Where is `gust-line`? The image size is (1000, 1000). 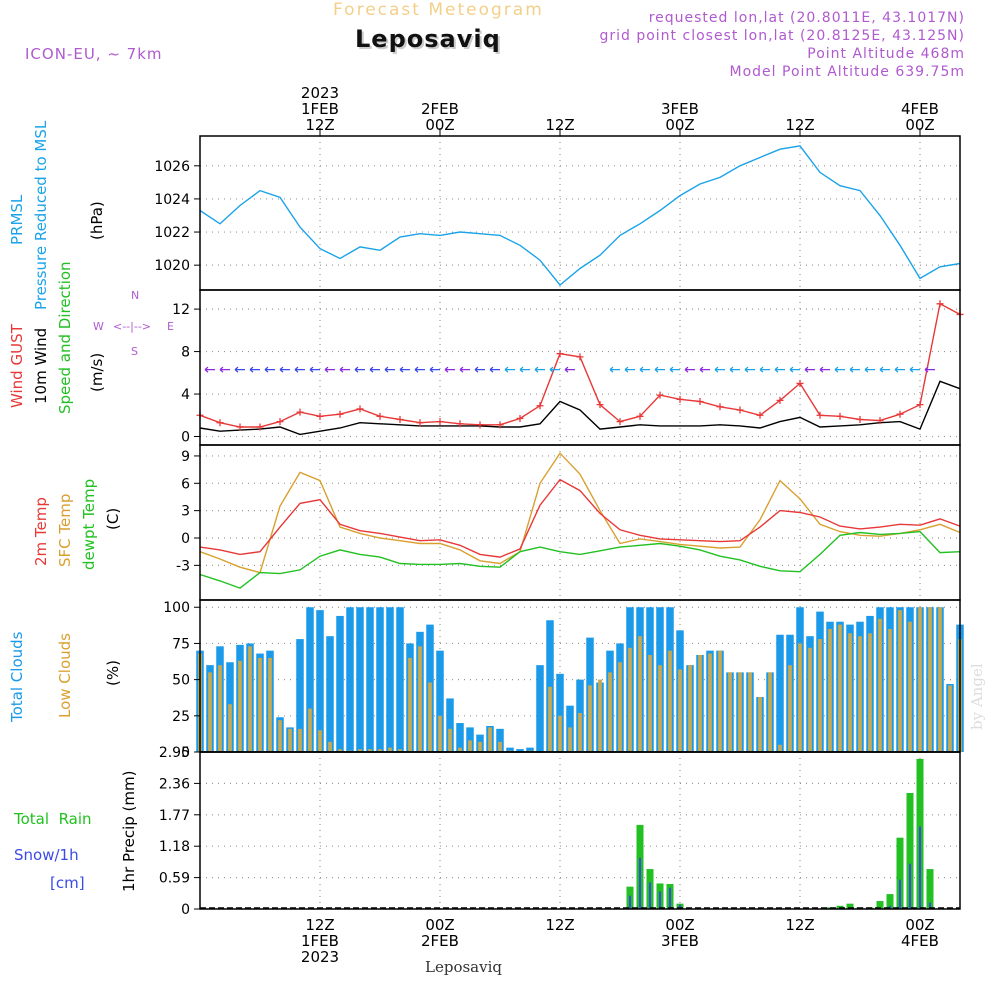
gust-line is located at coordinates (580, 365).